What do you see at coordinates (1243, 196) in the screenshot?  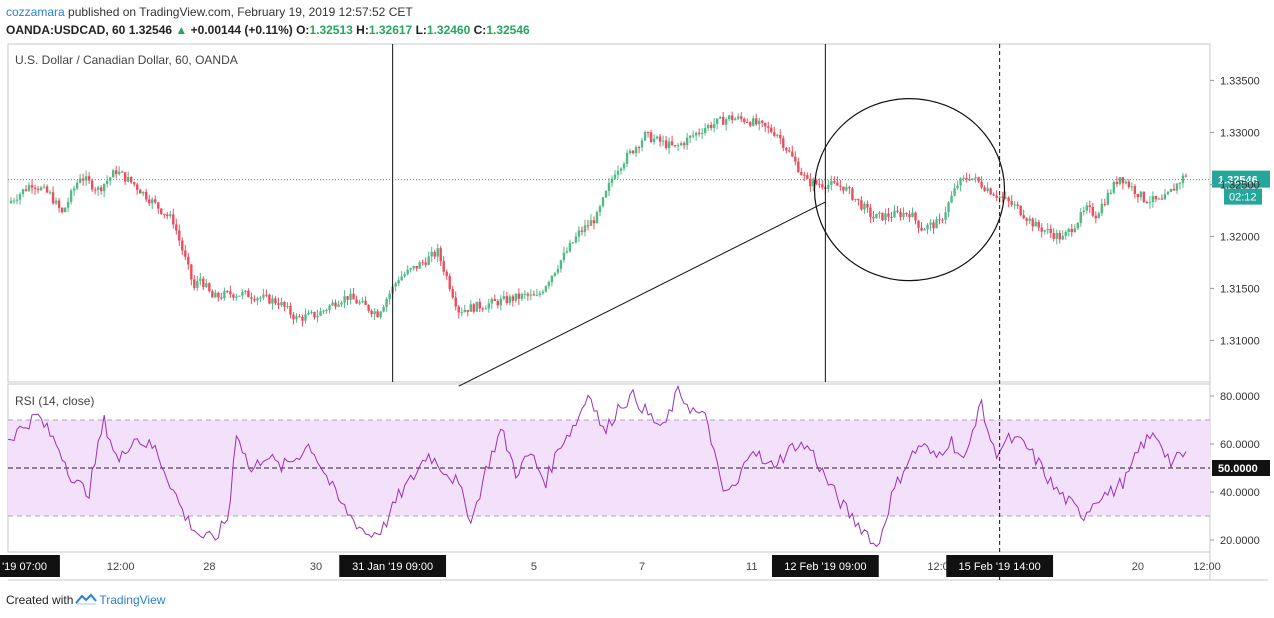 I see `countdown-tag` at bounding box center [1243, 196].